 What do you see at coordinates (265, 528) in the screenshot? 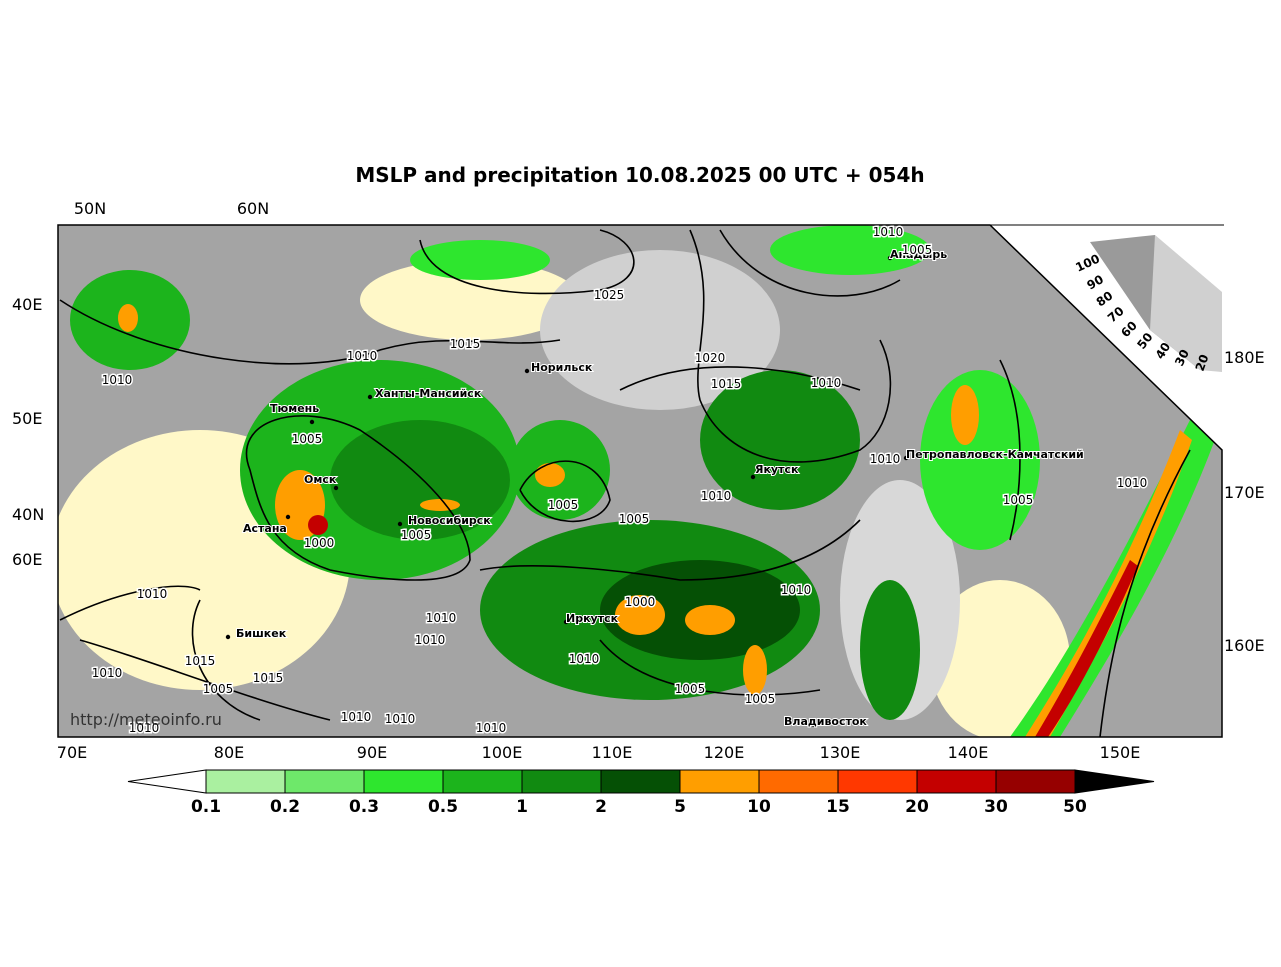
I see `city-label: Астана` at bounding box center [265, 528].